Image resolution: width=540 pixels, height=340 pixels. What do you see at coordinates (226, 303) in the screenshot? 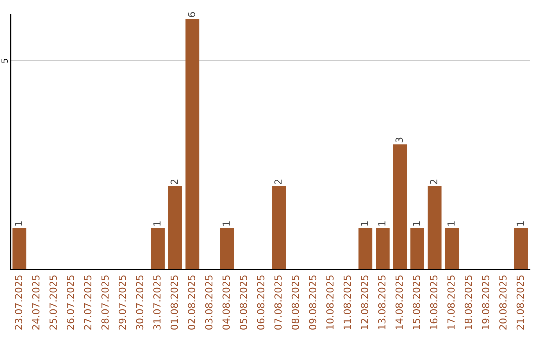
I see `x-tick-label: 04.08.2025` at bounding box center [226, 303].